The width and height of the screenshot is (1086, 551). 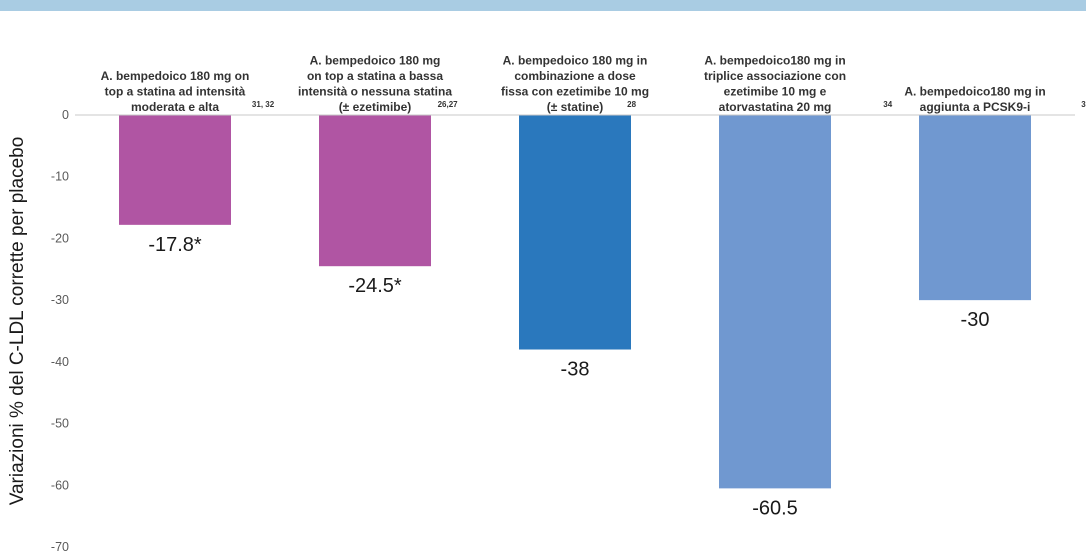 I want to click on y-tick-label: -20, so click(x=60, y=238).